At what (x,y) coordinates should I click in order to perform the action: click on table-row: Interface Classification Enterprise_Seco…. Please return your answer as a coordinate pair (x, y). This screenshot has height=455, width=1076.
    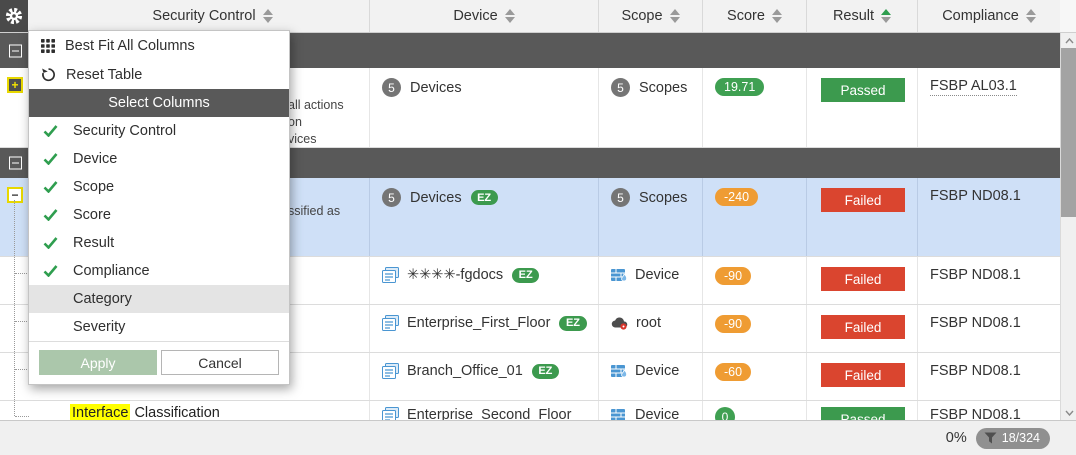
    Looking at the image, I should click on (530, 410).